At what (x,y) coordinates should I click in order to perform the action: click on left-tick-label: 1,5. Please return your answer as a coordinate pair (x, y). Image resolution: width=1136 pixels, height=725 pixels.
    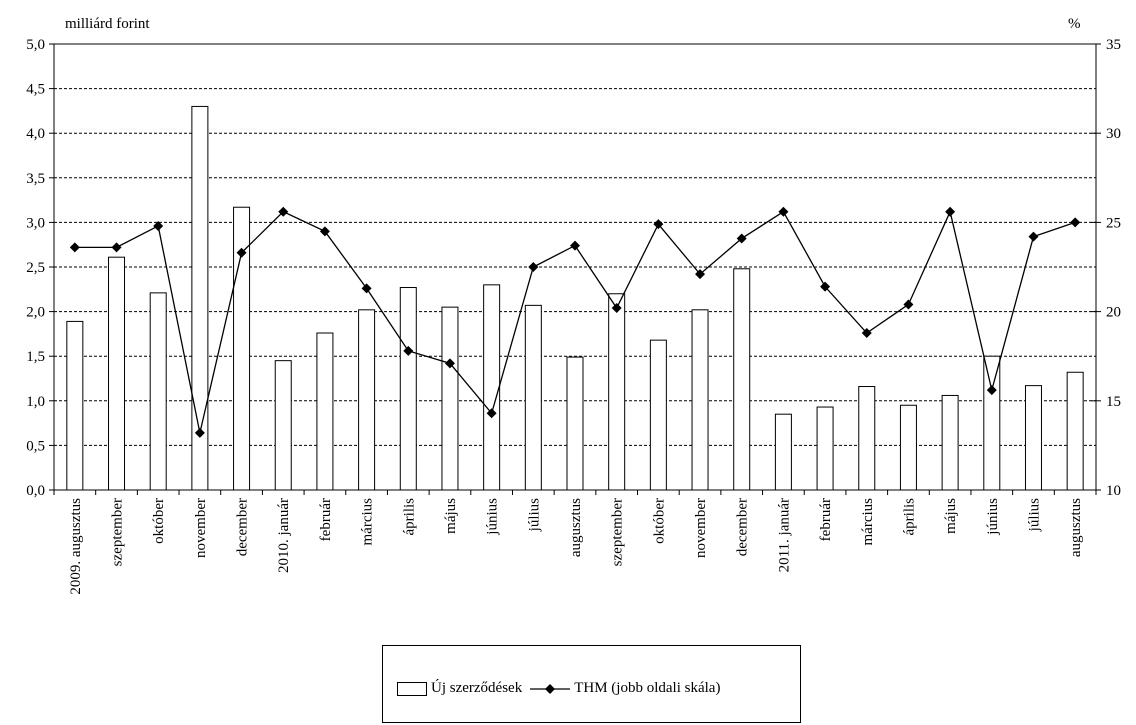
    Looking at the image, I should click on (35, 357).